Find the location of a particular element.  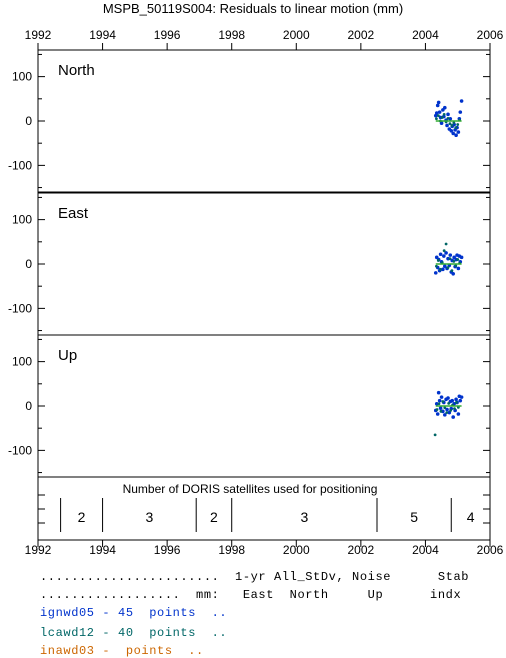

bottom-x-tick-label: 1994 is located at coordinates (102, 550).